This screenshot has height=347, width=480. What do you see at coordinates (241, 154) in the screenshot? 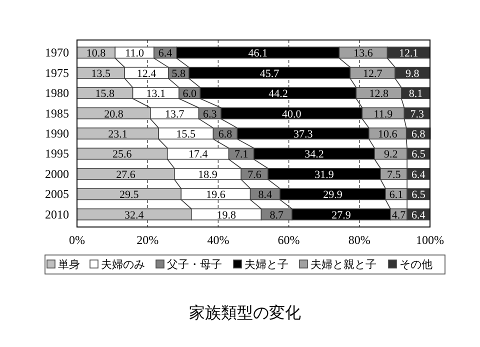
I see `data-label: 7.1` at bounding box center [241, 154].